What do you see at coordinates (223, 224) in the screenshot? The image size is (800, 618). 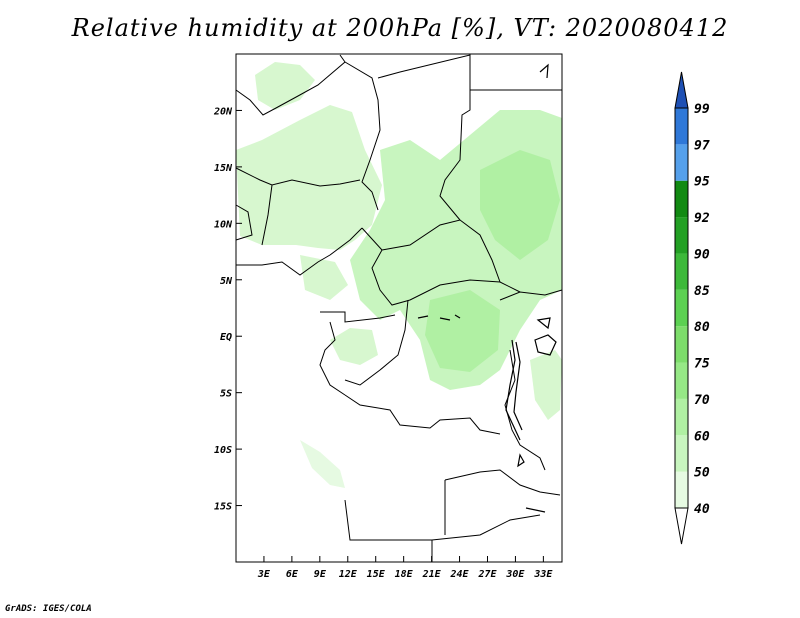 I see `y-tick-label: 10N` at bounding box center [223, 224].